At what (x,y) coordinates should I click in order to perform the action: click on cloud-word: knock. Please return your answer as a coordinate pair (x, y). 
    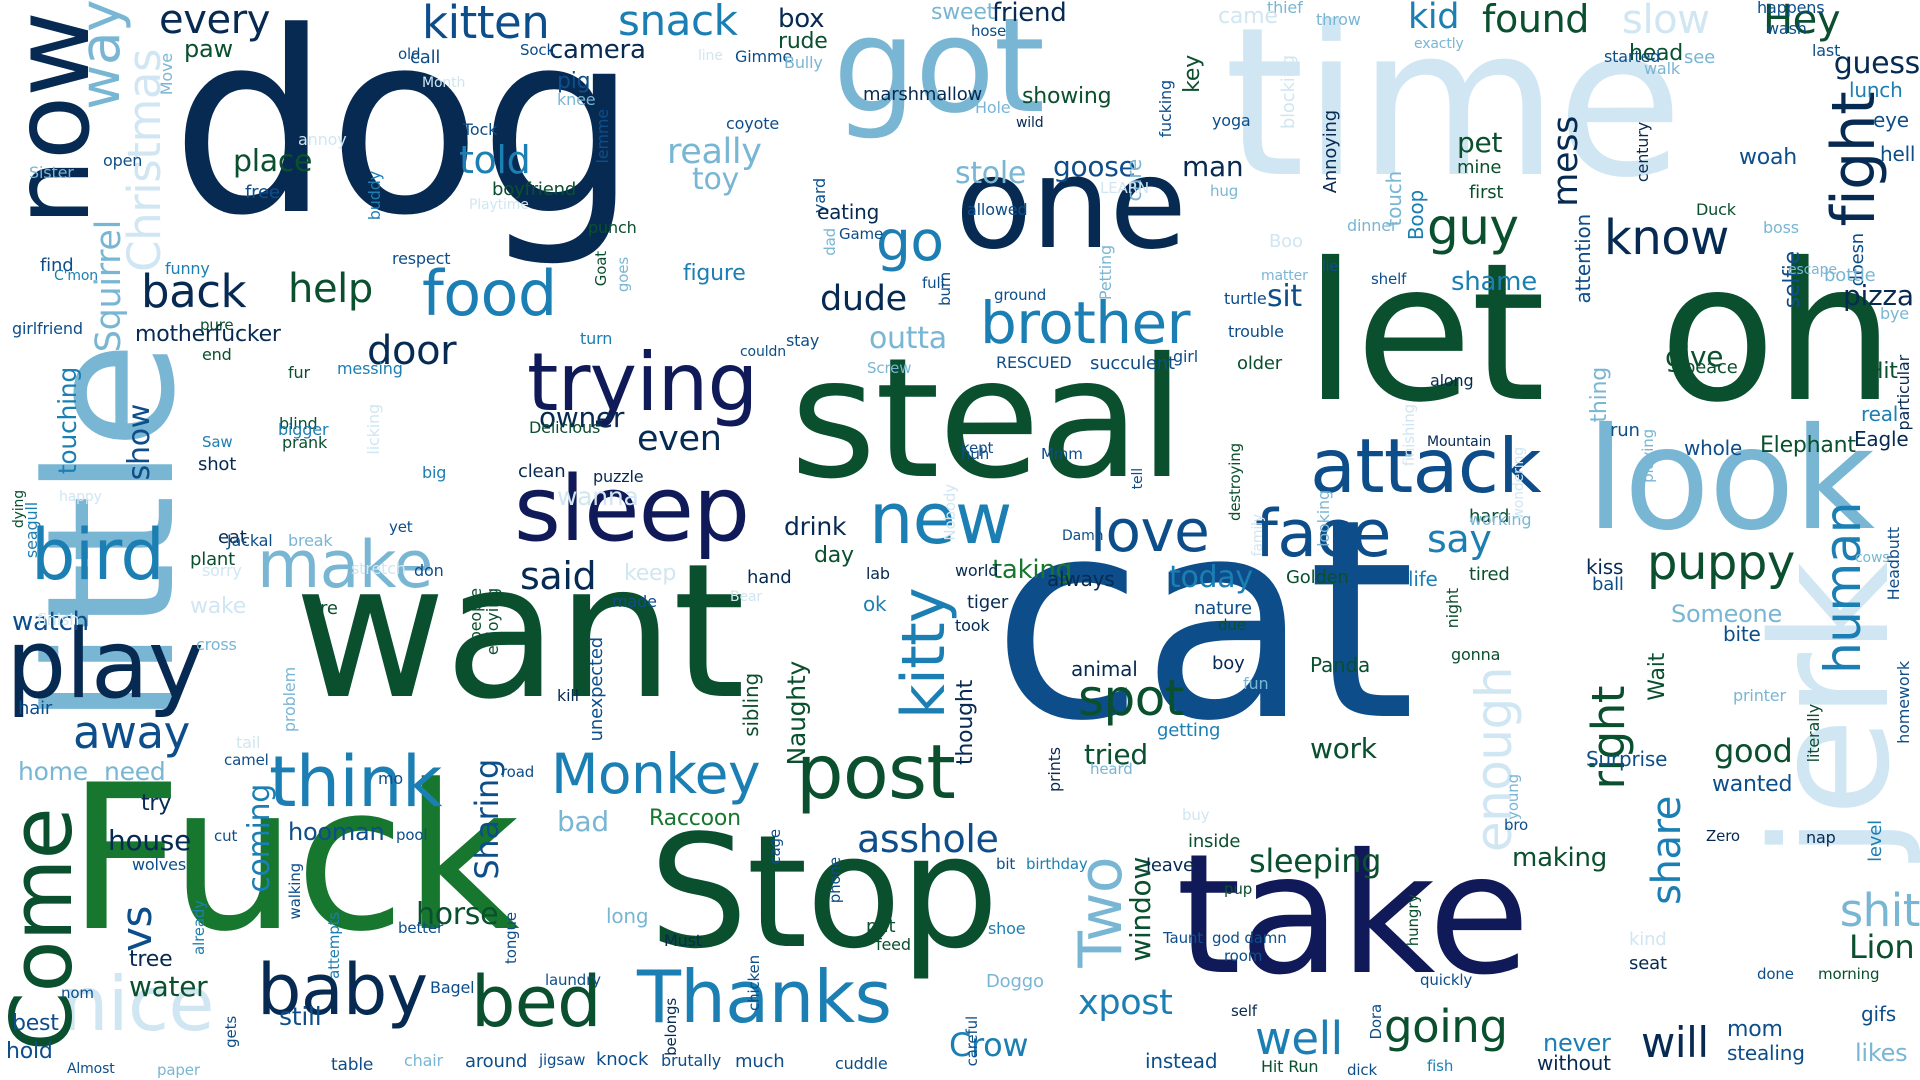
    Looking at the image, I should click on (622, 1059).